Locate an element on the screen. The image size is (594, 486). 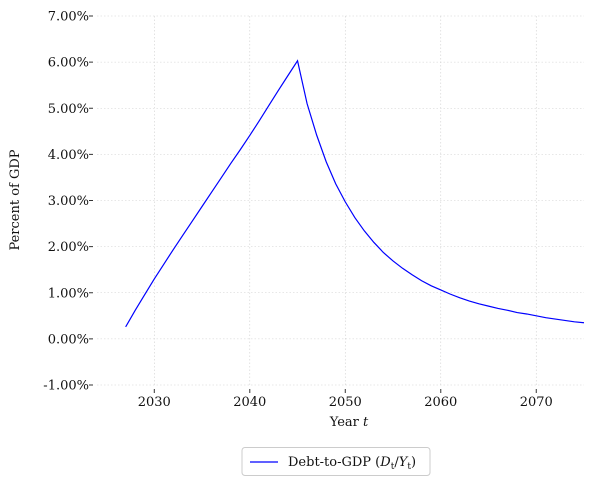
y-tick-label: 3.00% is located at coordinates (68, 201).